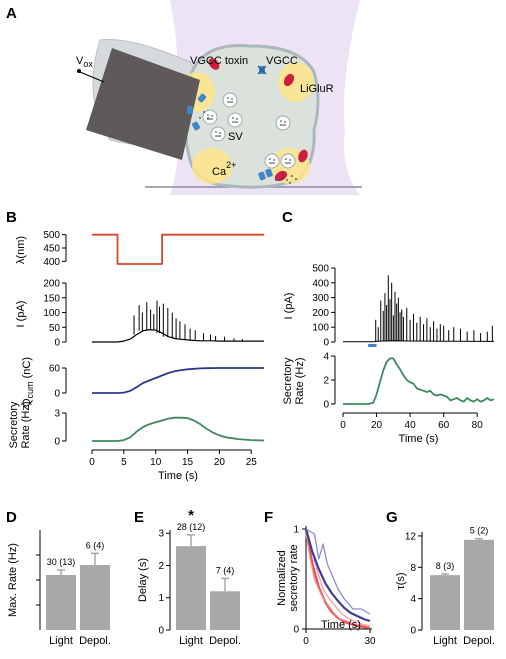  I want to click on f-ylabel: Normalizedsecretory rate, so click(288, 577).